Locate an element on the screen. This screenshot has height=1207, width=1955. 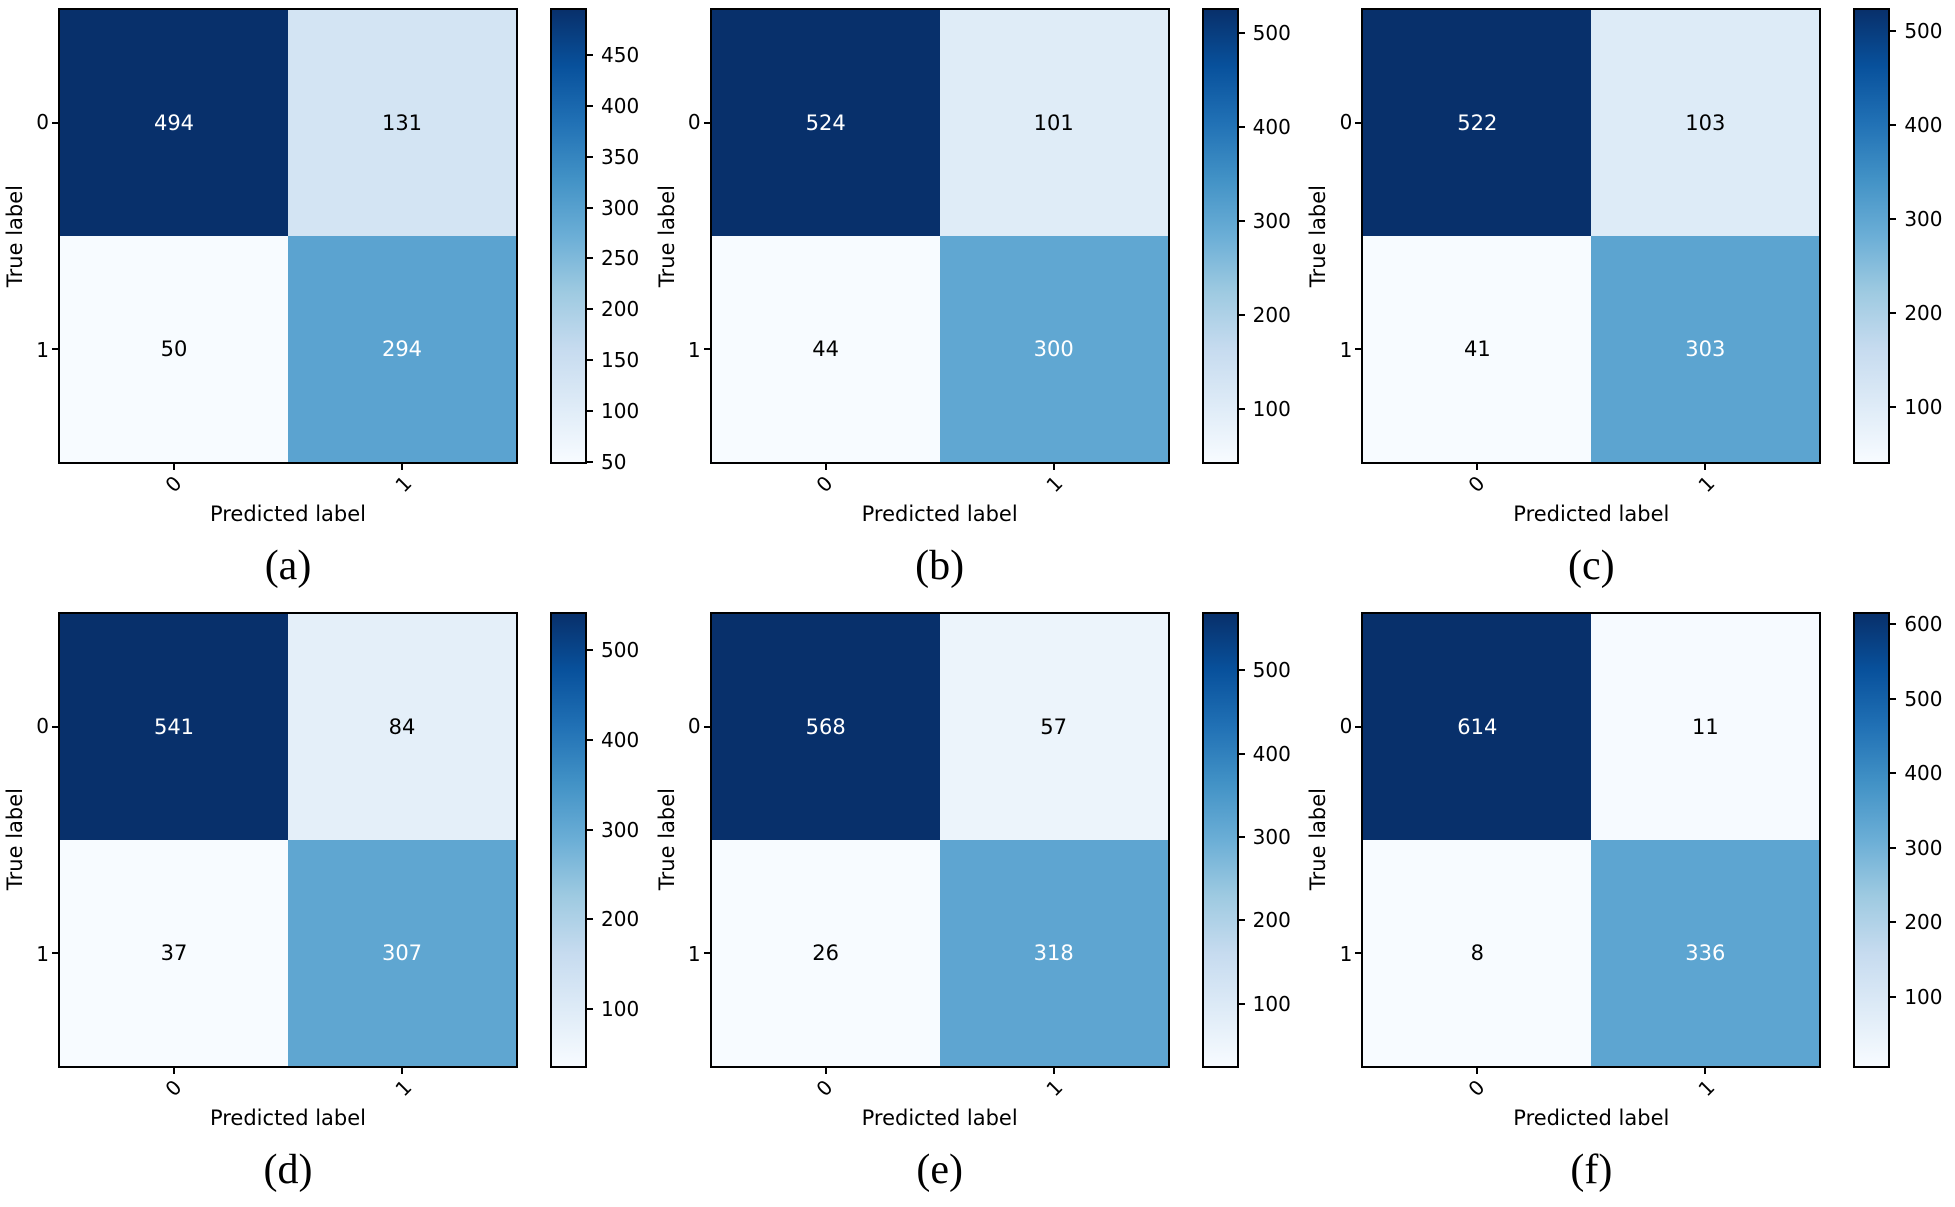
plot-main: 524 101 44 300 0 1 Predicted label (b) is located at coordinates (936, 299).